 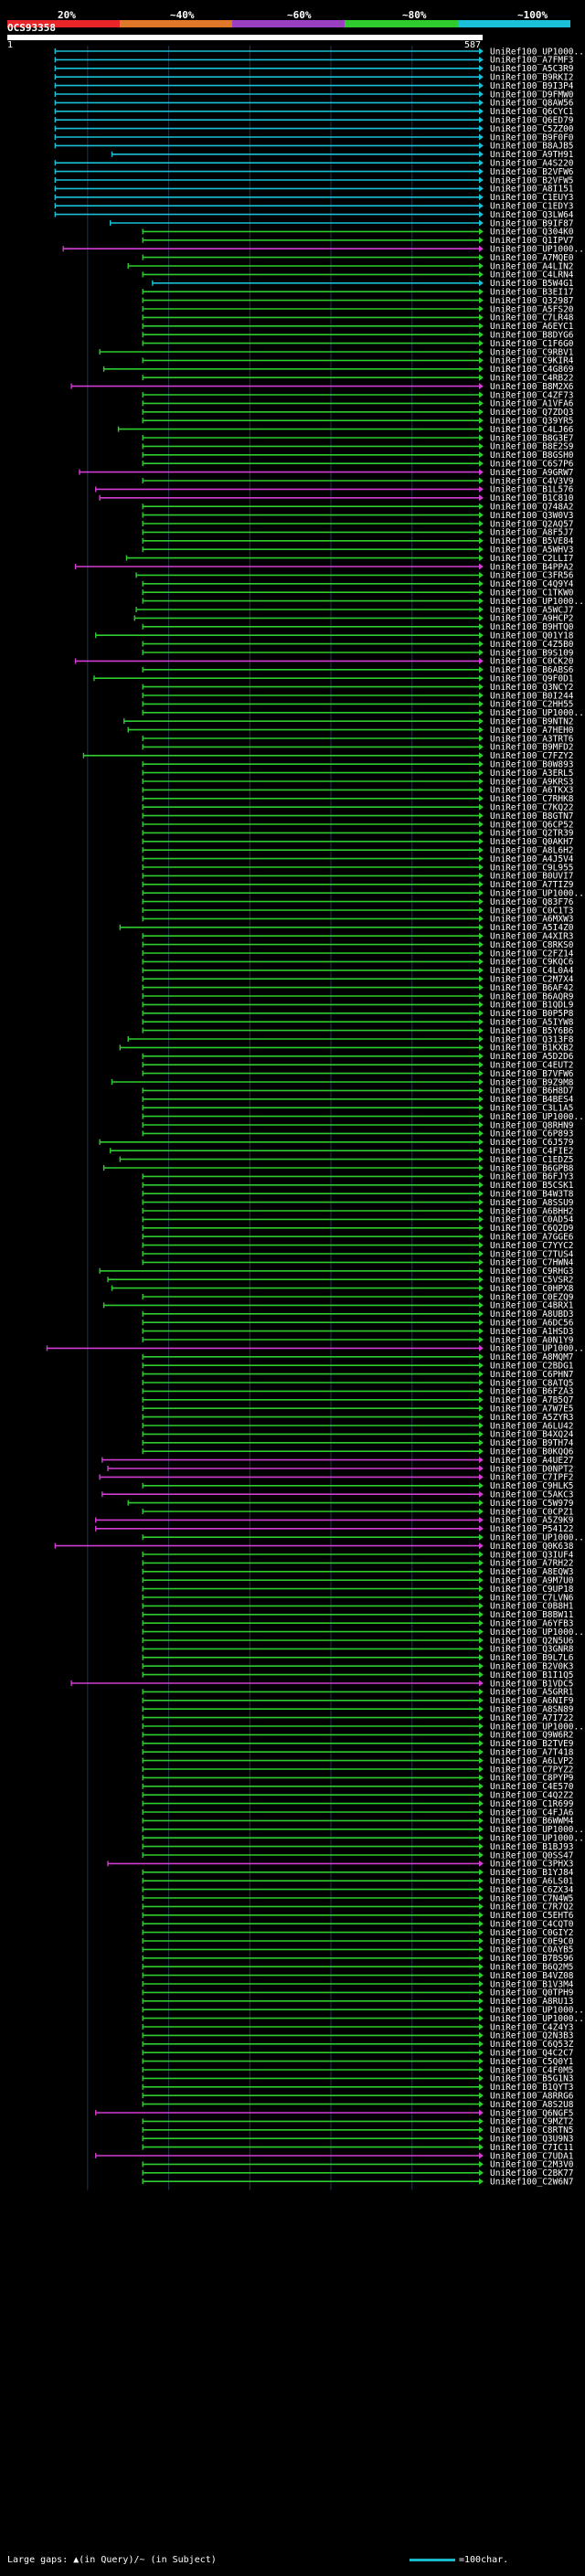 What do you see at coordinates (337, 1272) in the screenshot?
I see `hit-row: UniRef100_C9RHG3` at bounding box center [337, 1272].